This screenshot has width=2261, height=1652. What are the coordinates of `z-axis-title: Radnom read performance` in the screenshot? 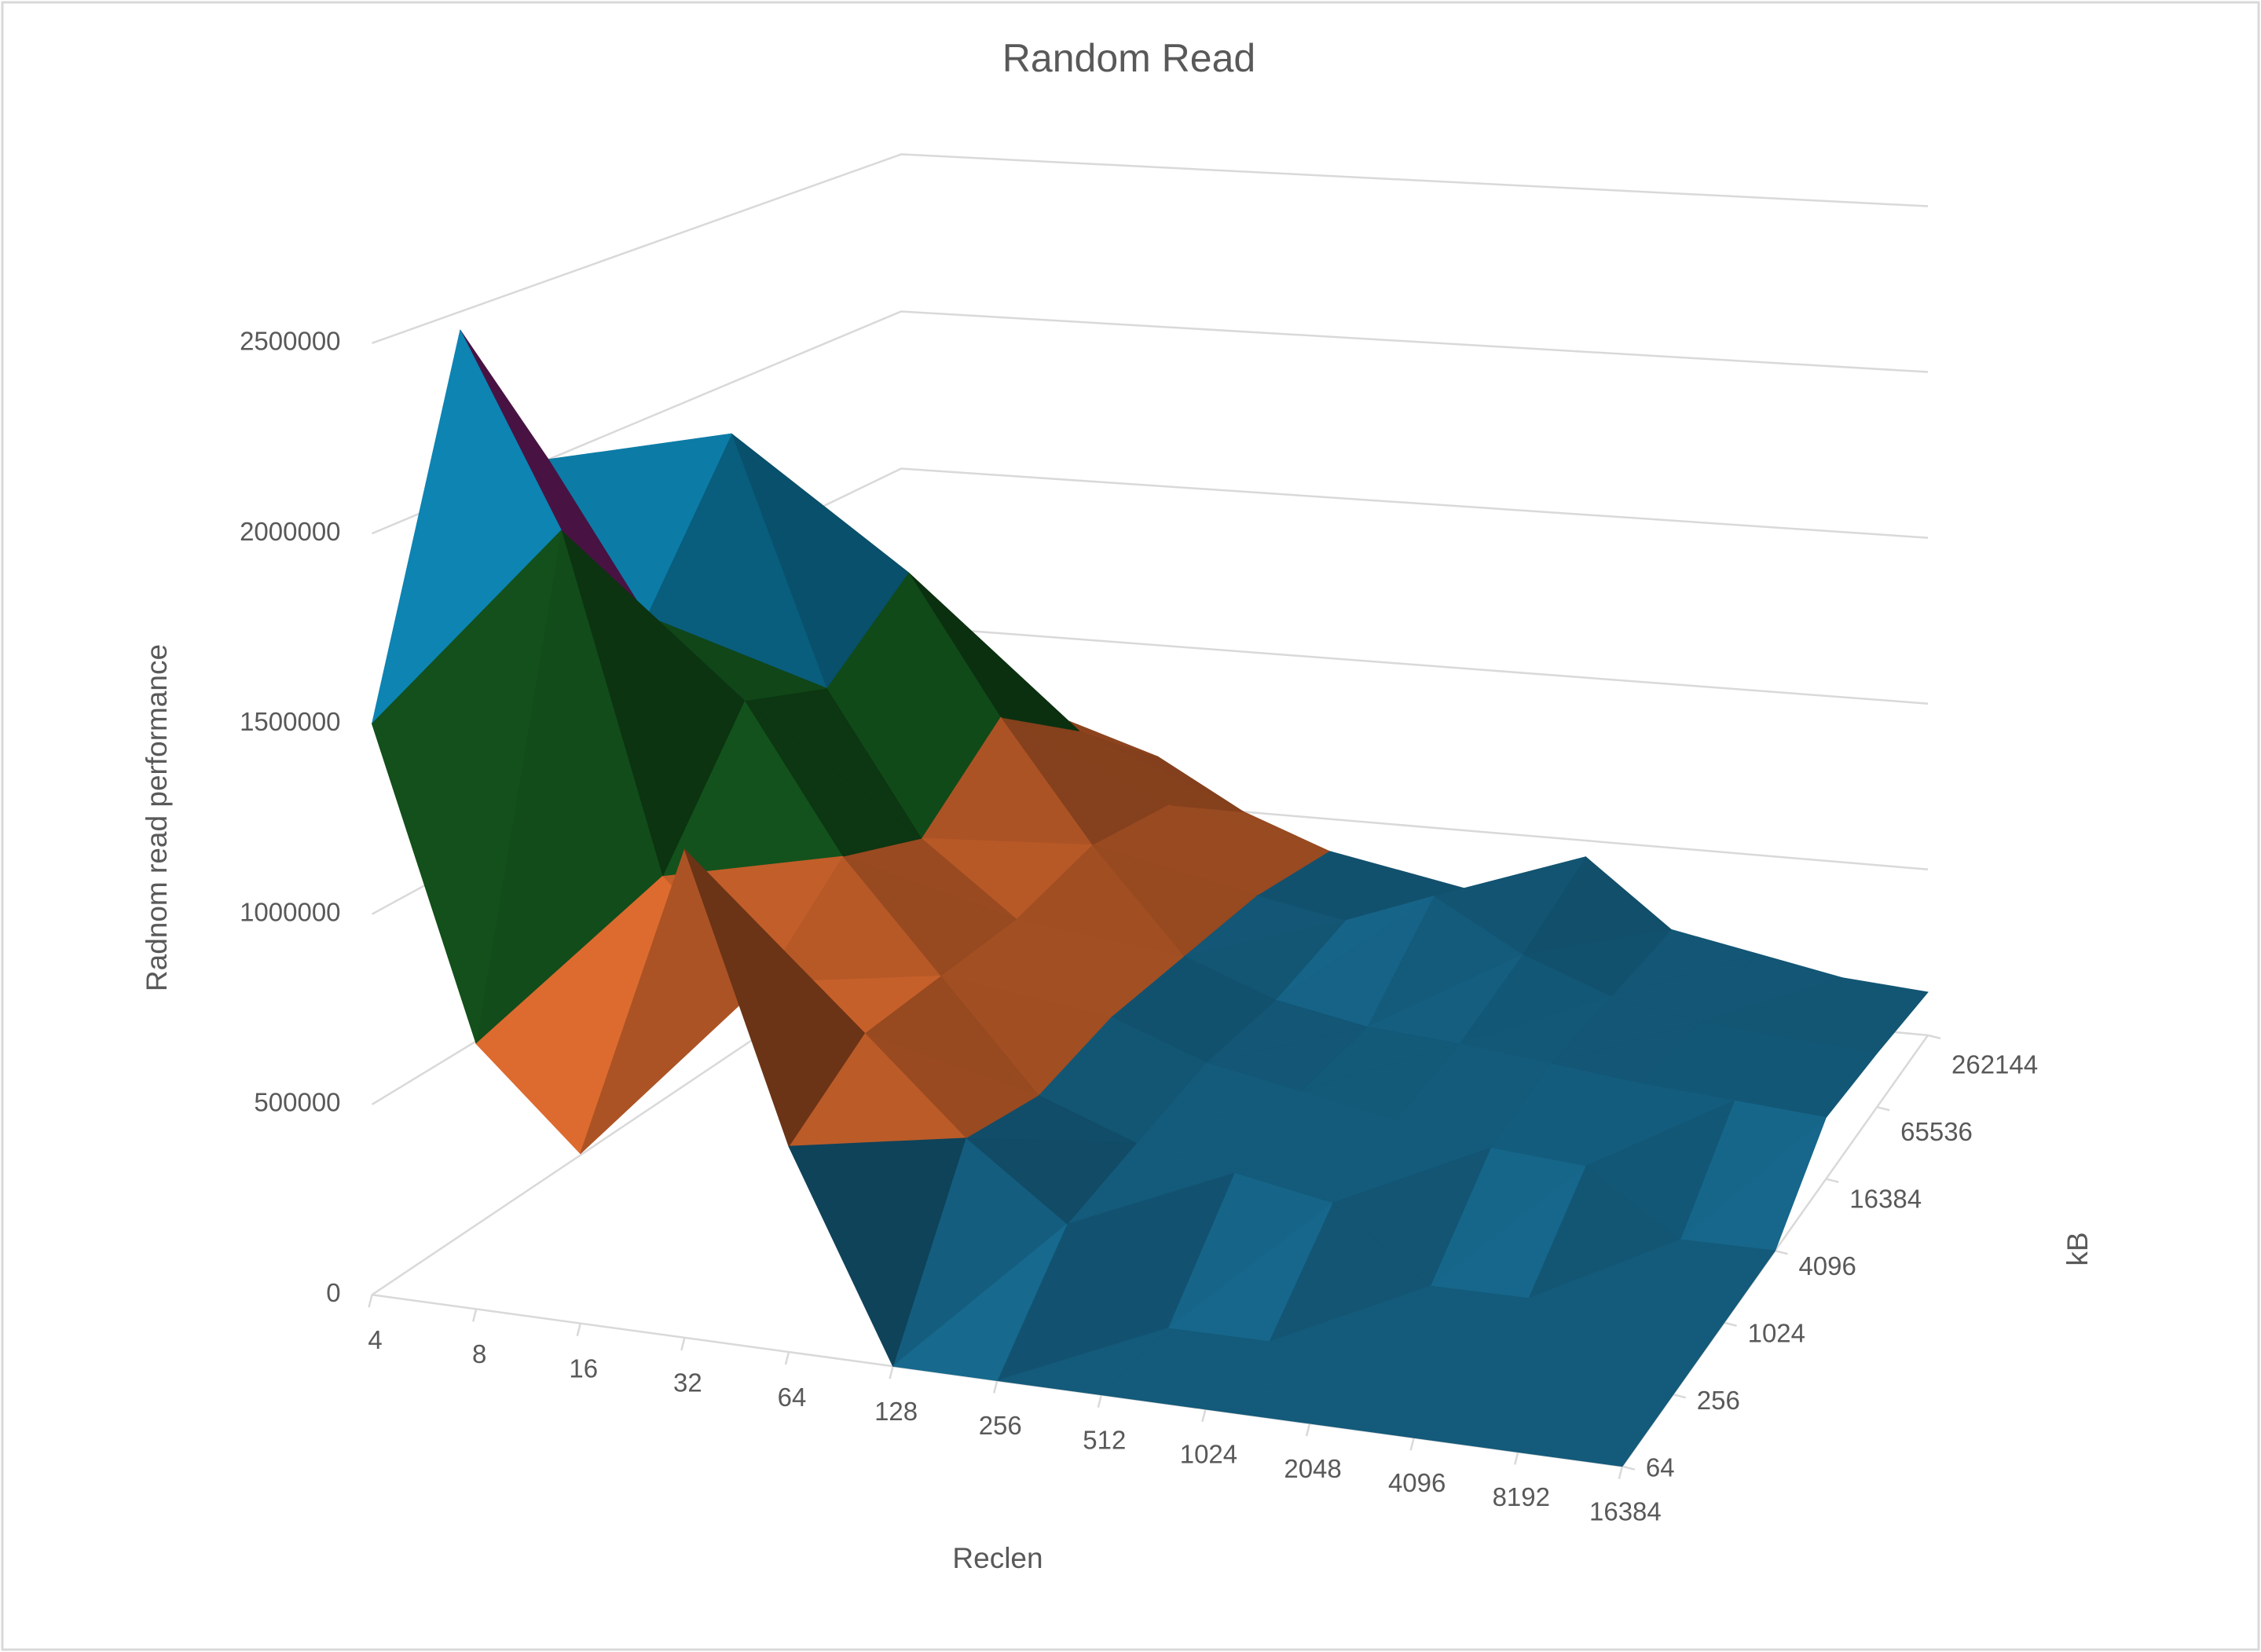 It's located at (157, 817).